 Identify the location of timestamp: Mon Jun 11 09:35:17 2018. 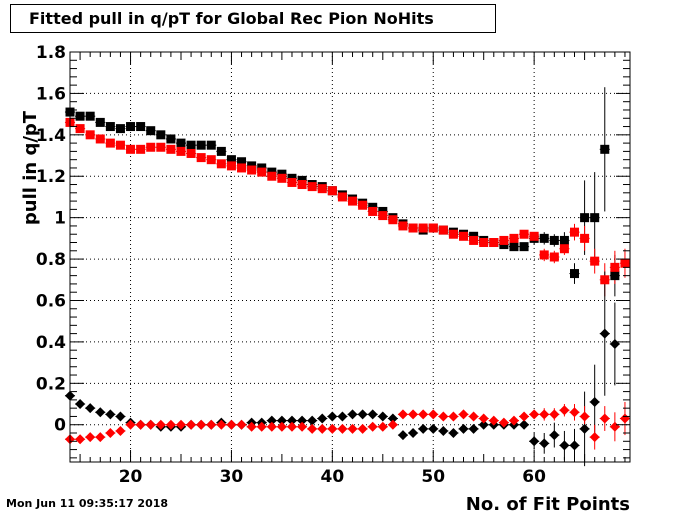
(87, 503).